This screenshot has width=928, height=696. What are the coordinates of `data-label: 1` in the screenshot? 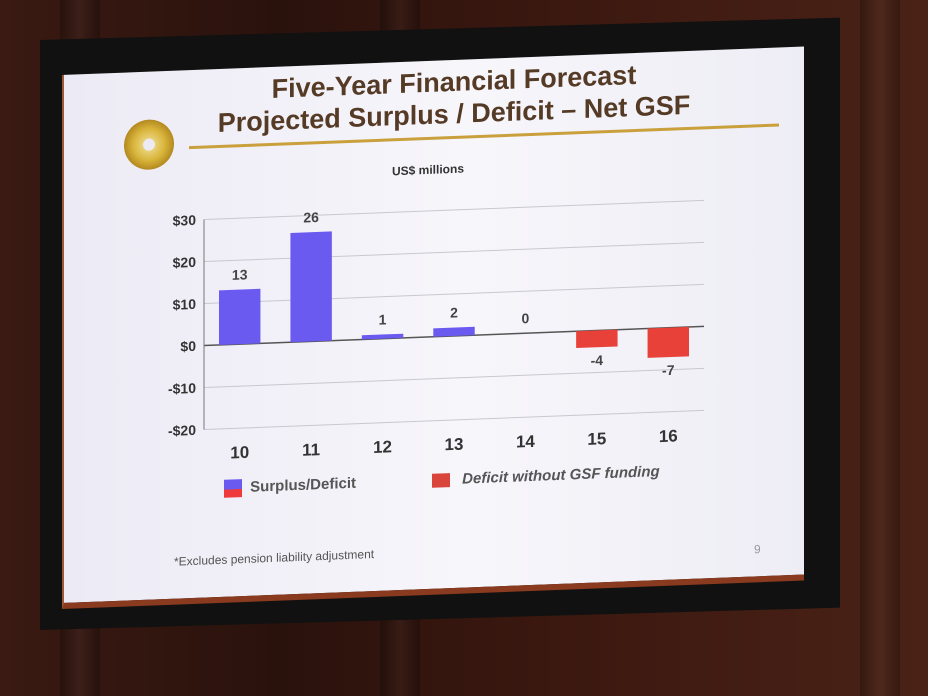 It's located at (383, 319).